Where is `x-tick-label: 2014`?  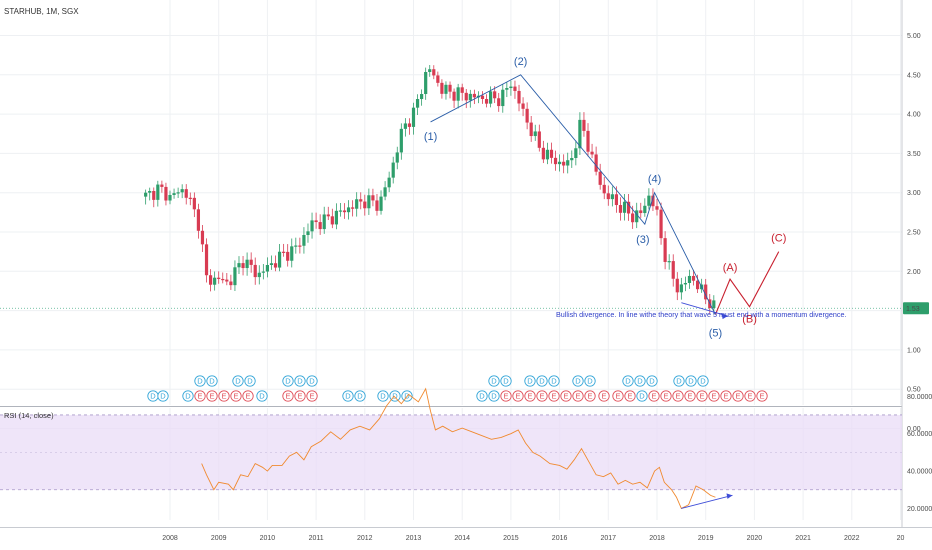 x-tick-label: 2014 is located at coordinates (462, 538).